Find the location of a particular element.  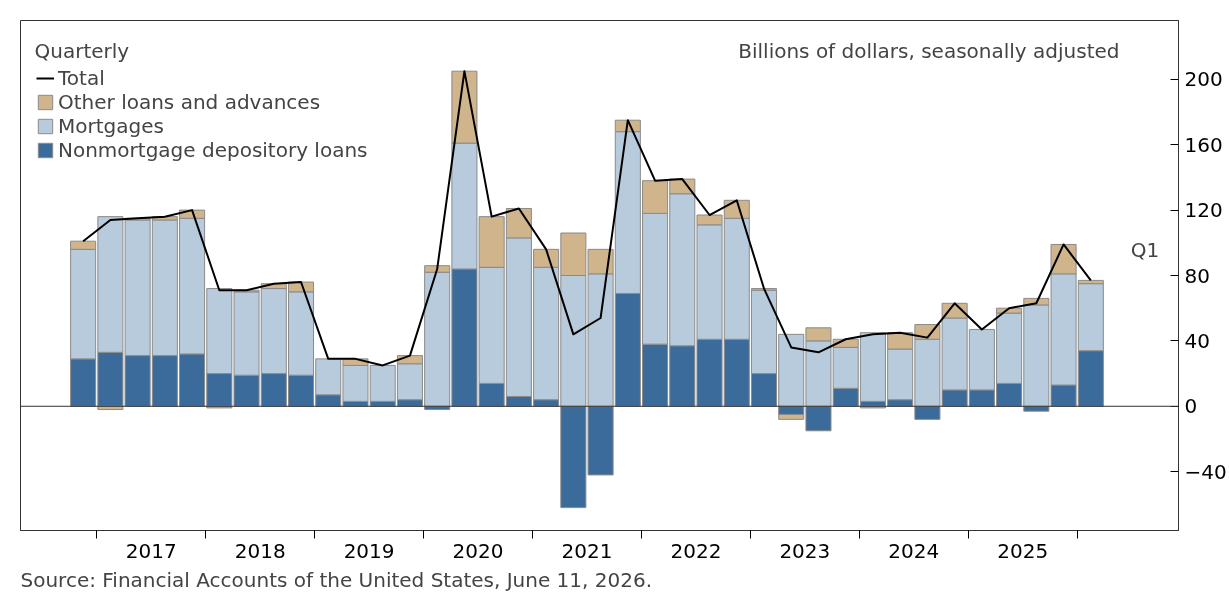

y-tick-label: 200 is located at coordinates (1203, 79).